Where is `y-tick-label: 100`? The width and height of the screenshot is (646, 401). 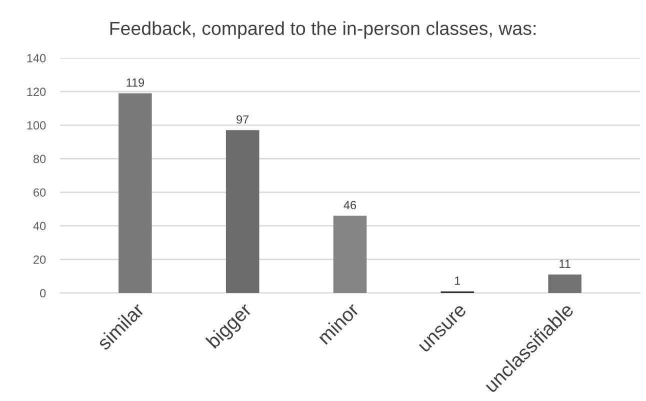 y-tick-label: 100 is located at coordinates (36, 125).